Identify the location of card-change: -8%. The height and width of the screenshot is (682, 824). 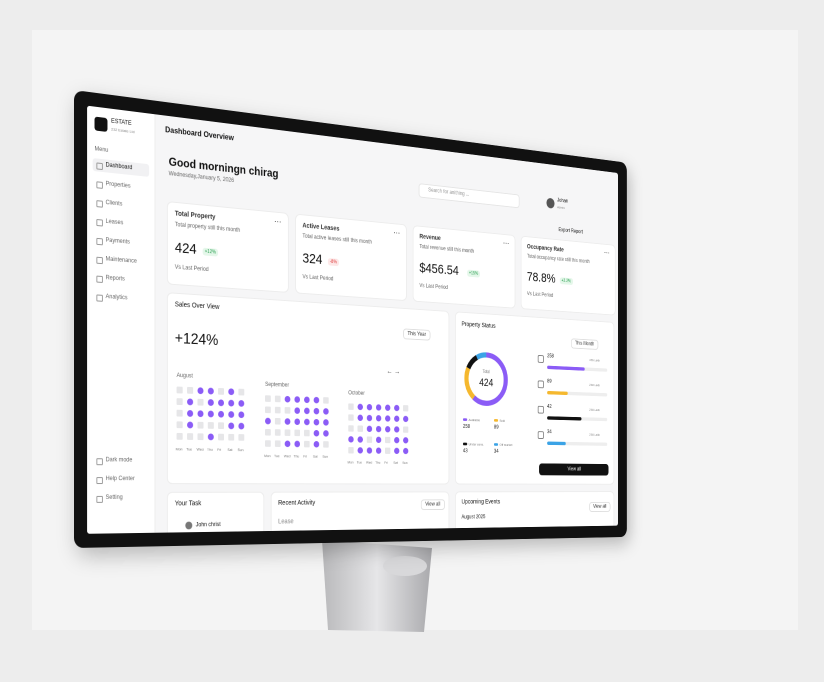
(333, 262).